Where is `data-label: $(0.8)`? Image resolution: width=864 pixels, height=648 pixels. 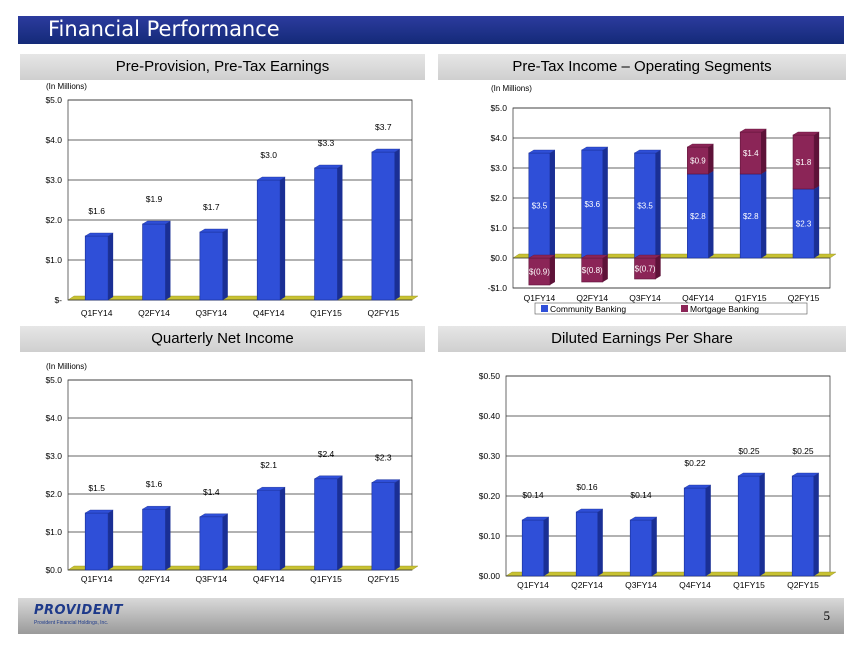
data-label: $(0.8) is located at coordinates (592, 270).